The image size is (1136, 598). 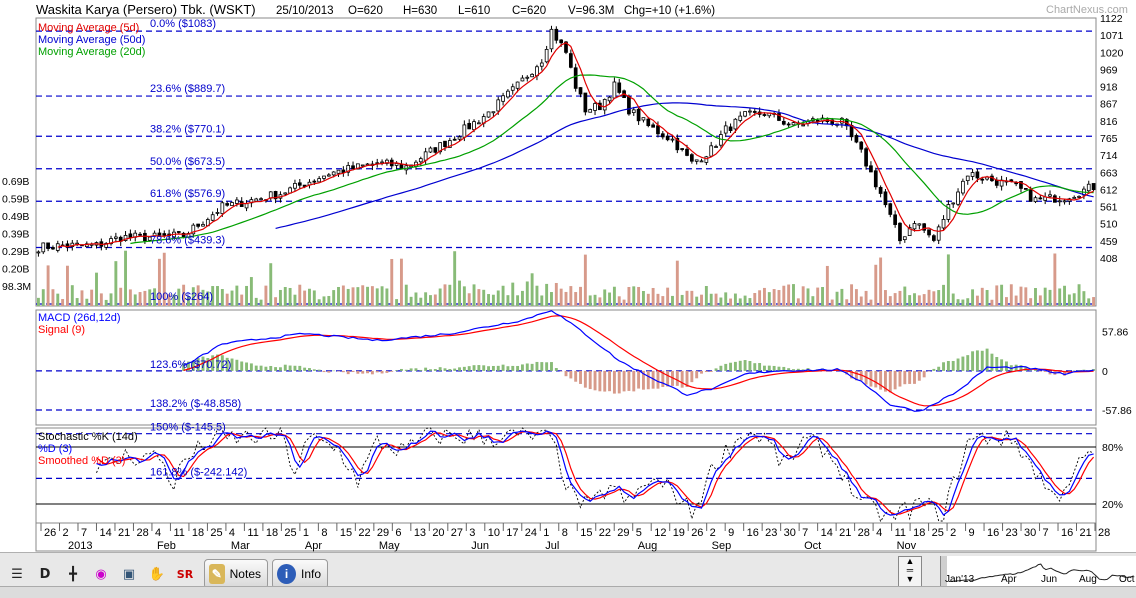 I want to click on mini-label: Apr, so click(x=1009, y=579).